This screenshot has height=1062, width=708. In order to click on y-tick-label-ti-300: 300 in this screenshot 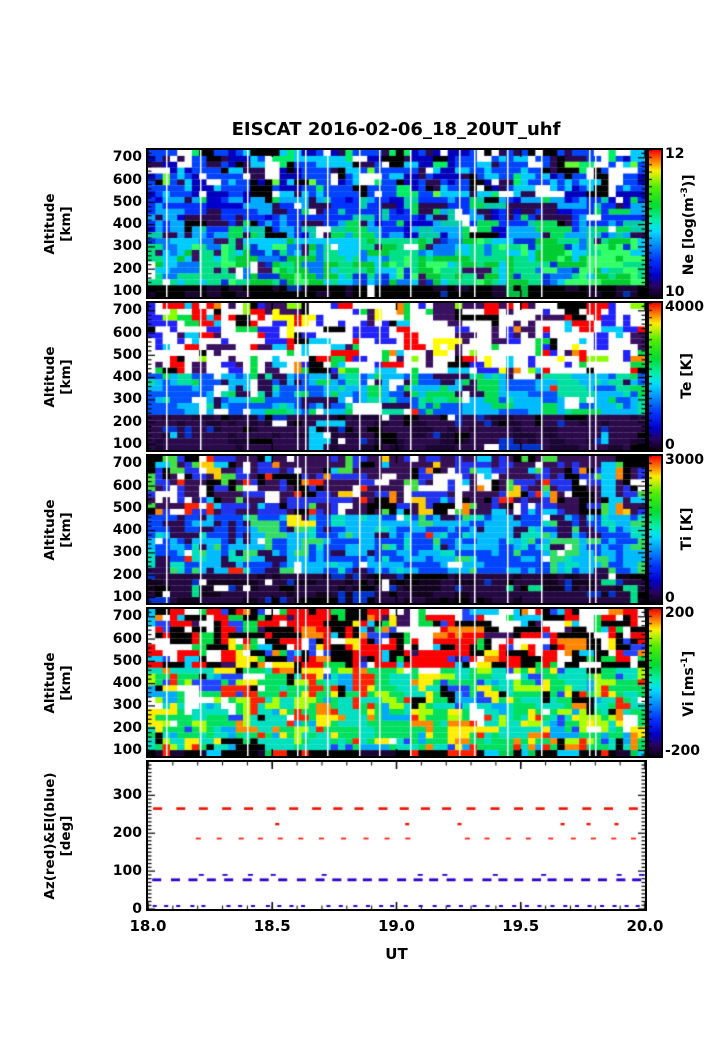, I will do `click(127, 552)`.